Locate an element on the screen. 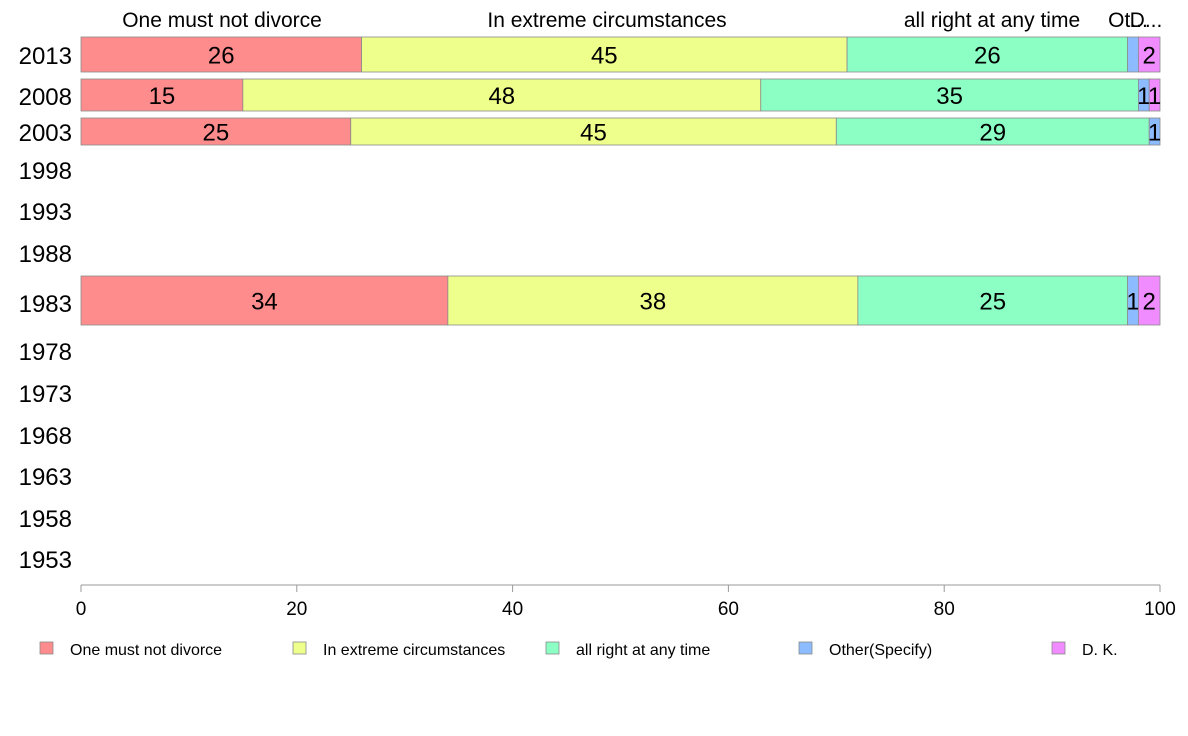 The width and height of the screenshot is (1188, 736). data-label-2013-4: 2 is located at coordinates (1149, 56).